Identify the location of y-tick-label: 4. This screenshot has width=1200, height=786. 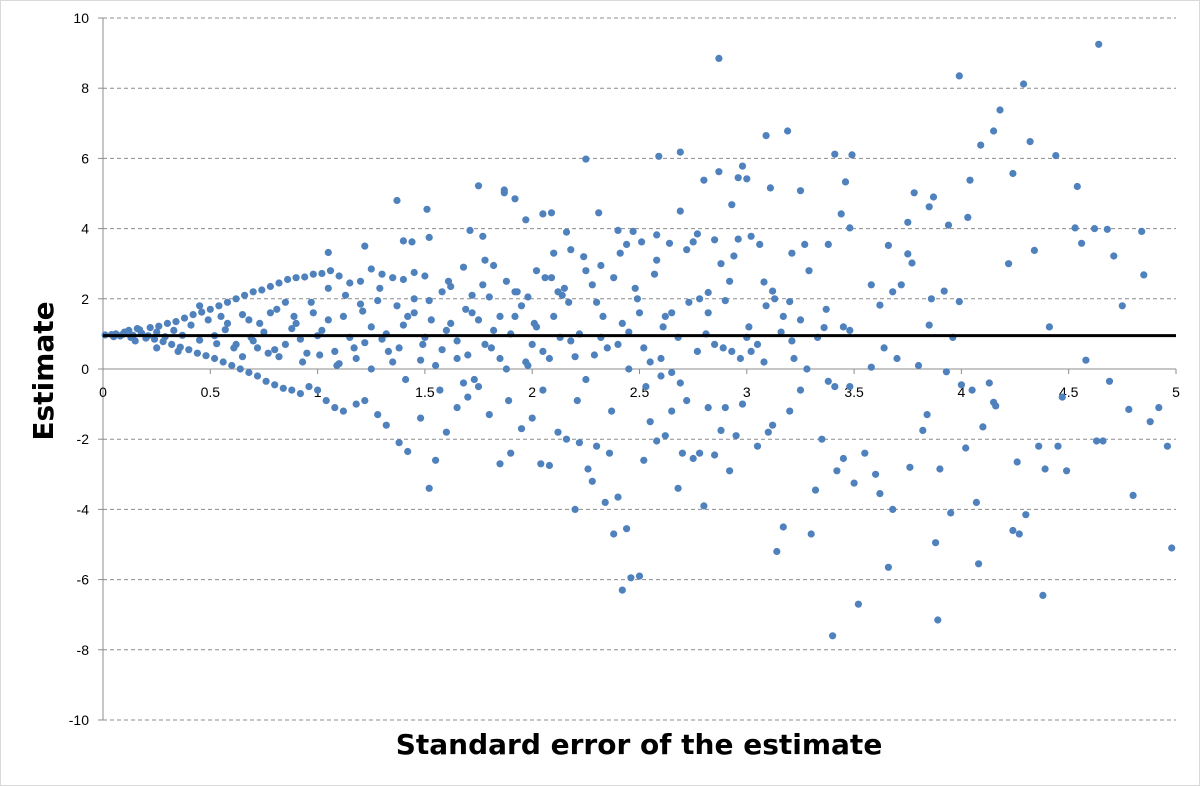
(85, 229).